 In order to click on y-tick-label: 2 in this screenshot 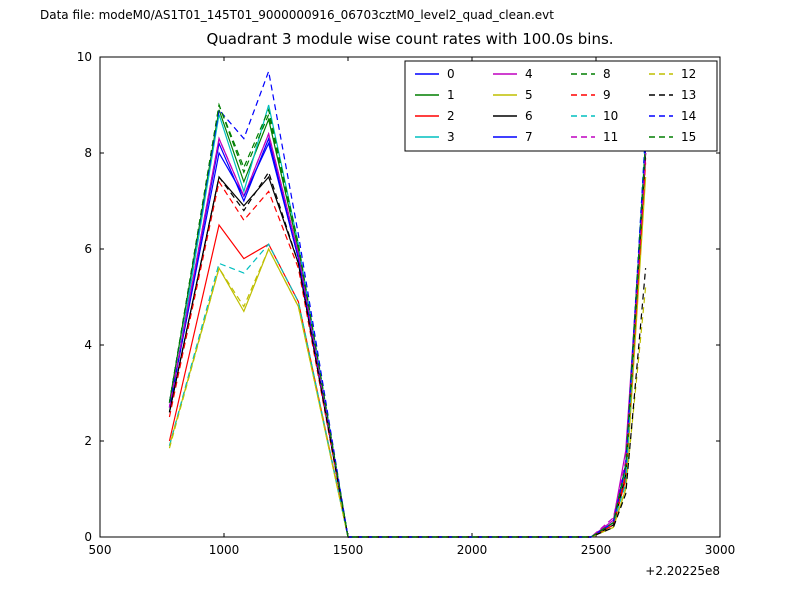, I will do `click(88, 441)`.